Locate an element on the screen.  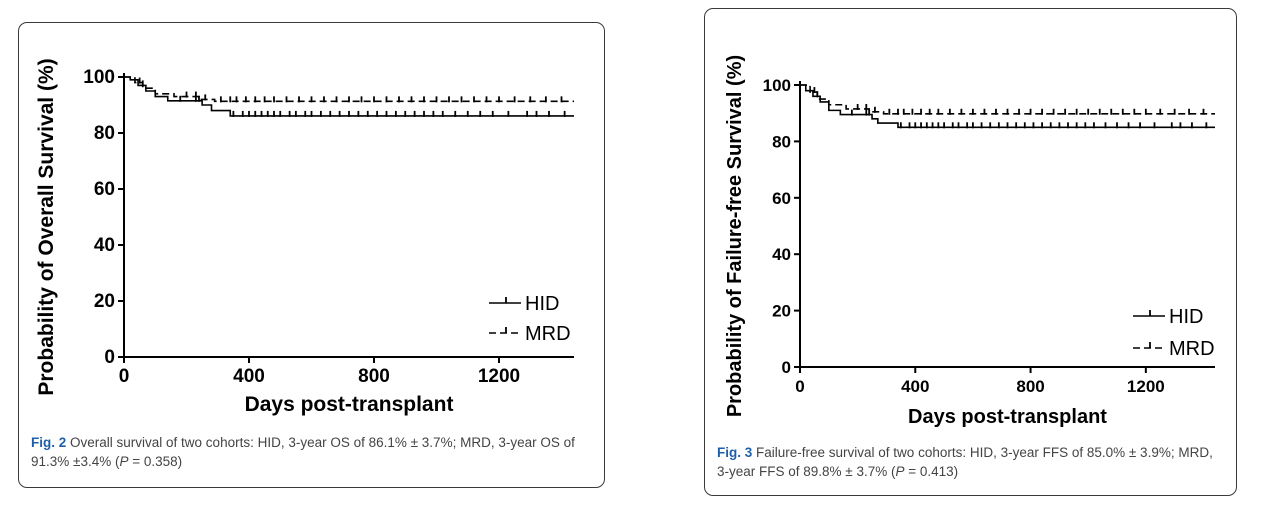
y-axis-title: Probability of Overall Survival (%) is located at coordinates (46, 226).